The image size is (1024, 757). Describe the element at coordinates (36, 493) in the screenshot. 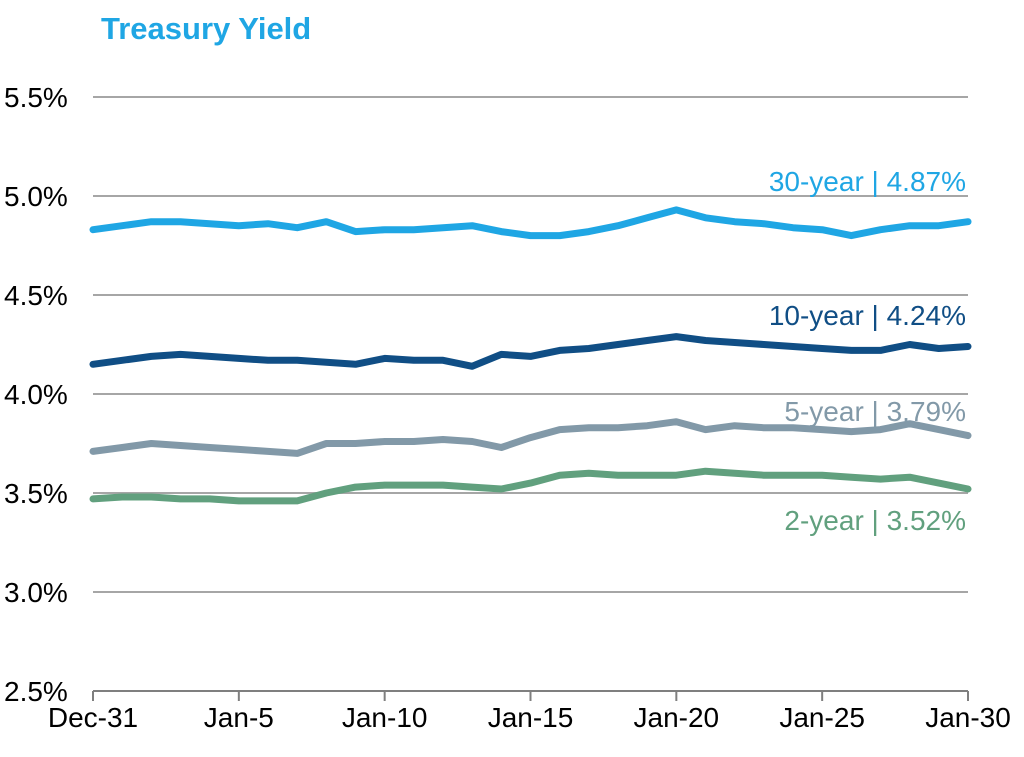

I see `y-axis-tick-label: 3.5%` at that location.